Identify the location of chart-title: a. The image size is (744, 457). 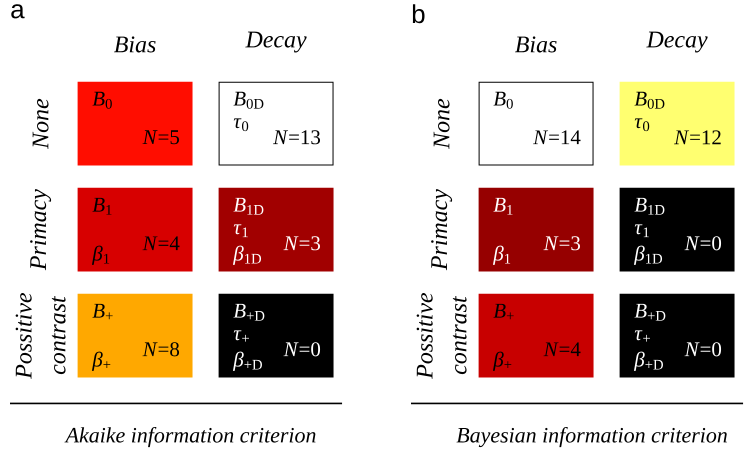
(18, 11).